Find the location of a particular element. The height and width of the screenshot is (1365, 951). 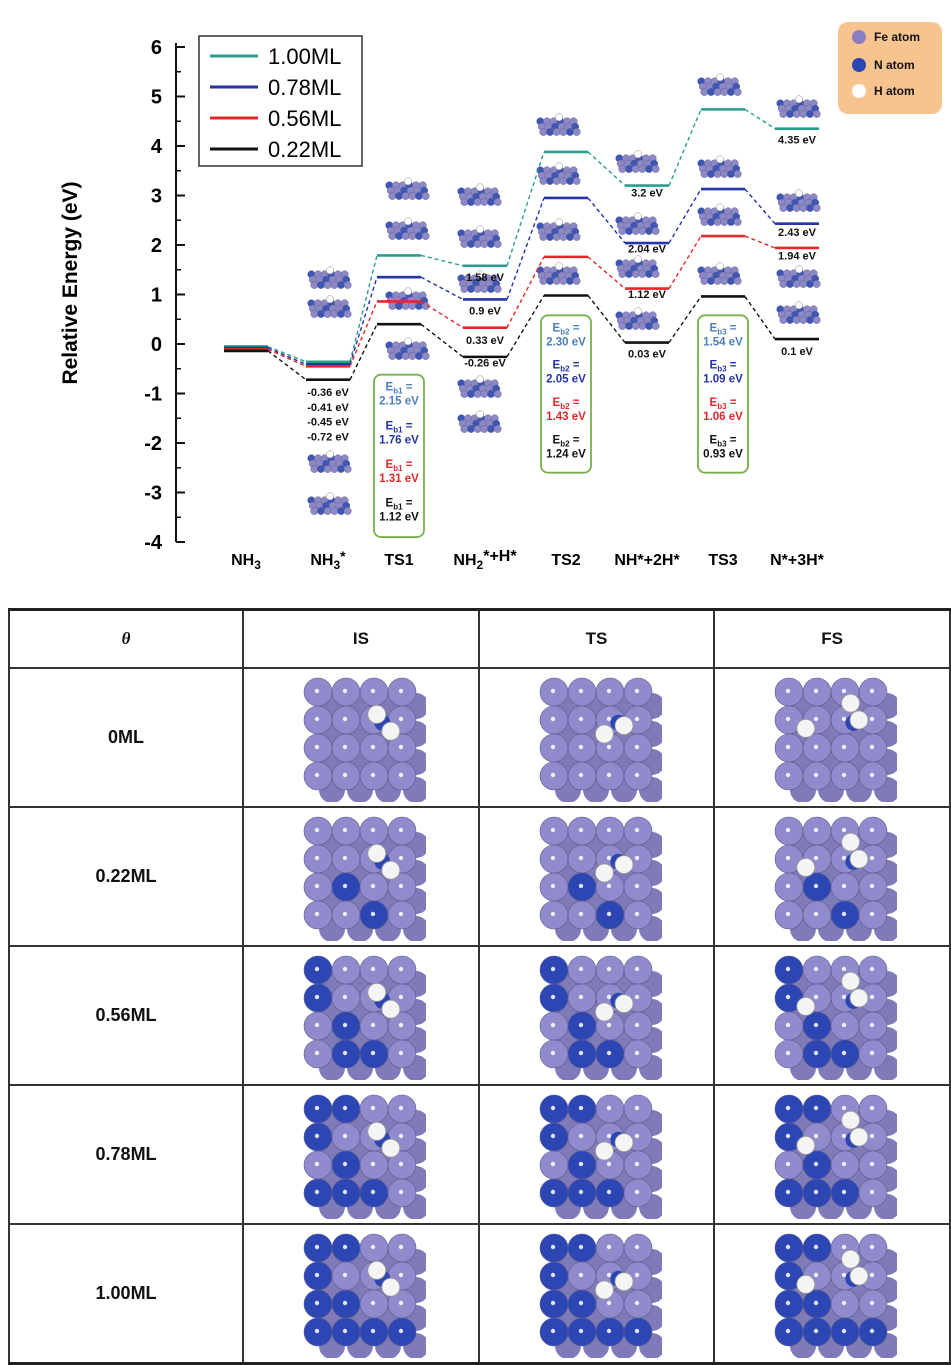

energy-value-label: 2.04 eV is located at coordinates (647, 249).